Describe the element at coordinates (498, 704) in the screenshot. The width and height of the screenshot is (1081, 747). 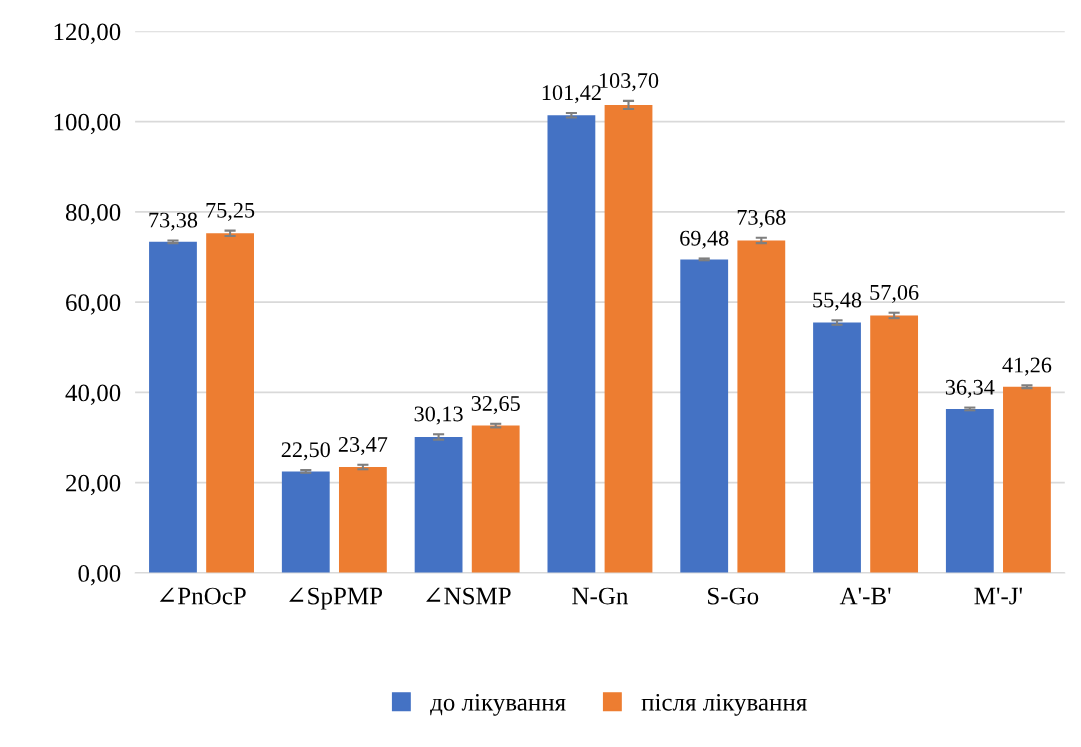
I see `legend-label: до лікування` at that location.